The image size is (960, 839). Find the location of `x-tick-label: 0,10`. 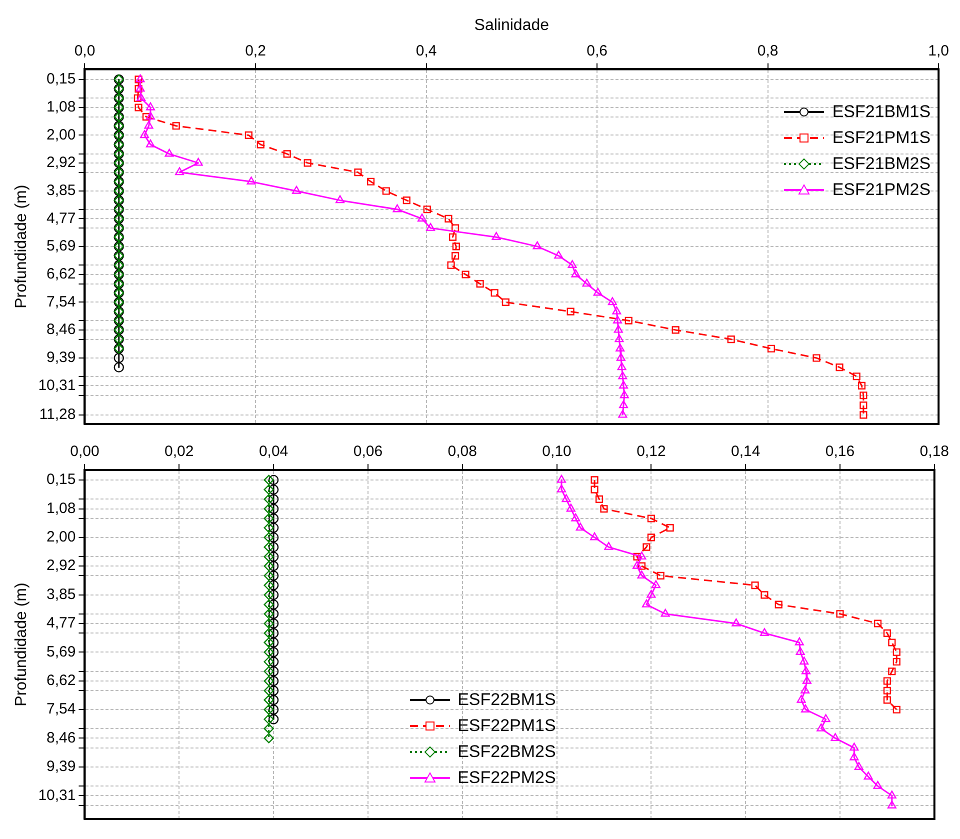

x-tick-label: 0,10 is located at coordinates (557, 451).